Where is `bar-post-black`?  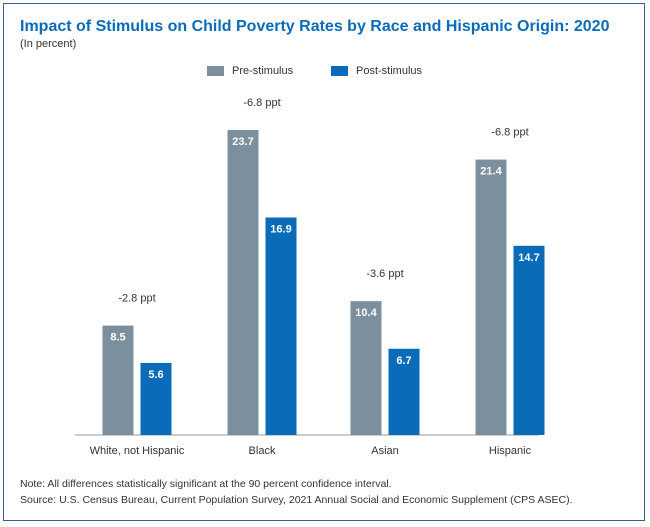 bar-post-black is located at coordinates (281, 326).